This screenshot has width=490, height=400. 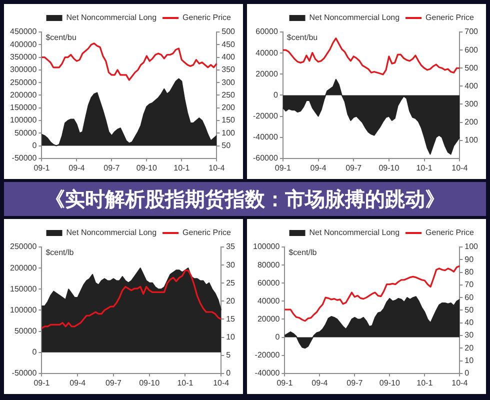 What do you see at coordinates (229, 69) in the screenshot?
I see `y2-tick-label: 350` at bounding box center [229, 69].